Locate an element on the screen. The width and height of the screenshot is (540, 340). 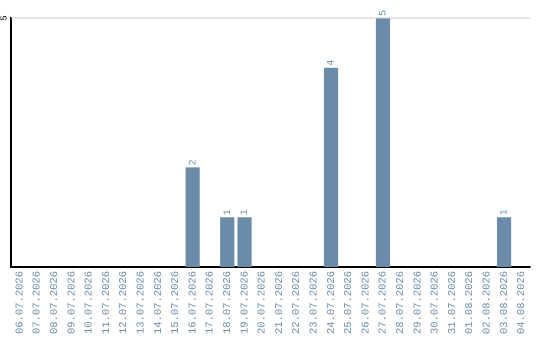
x-tick-label: 29.07.2026 is located at coordinates (418, 302).